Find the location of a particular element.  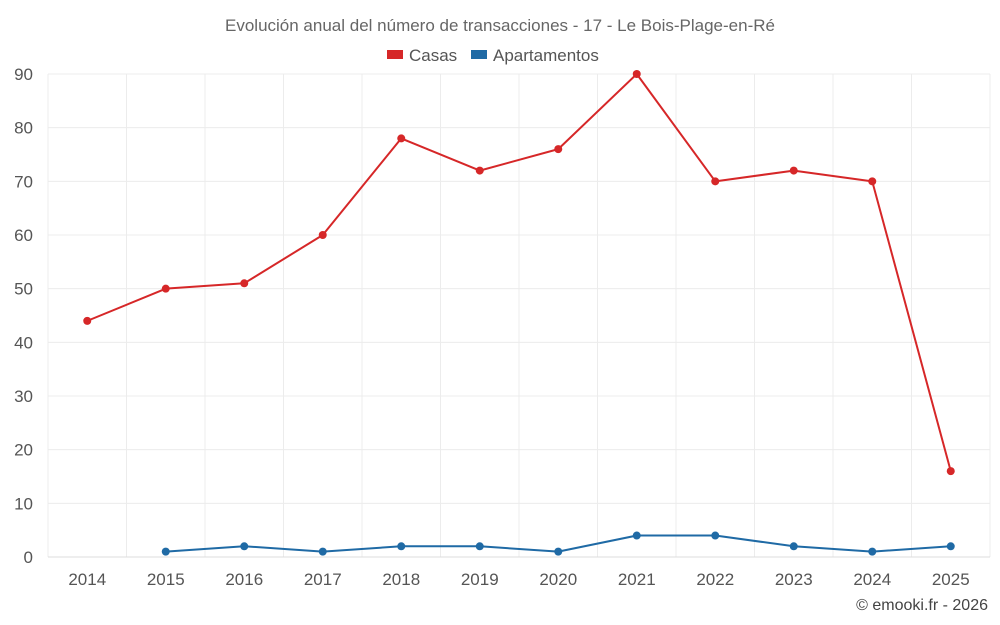

x-tick-label: 2015 is located at coordinates (166, 579).